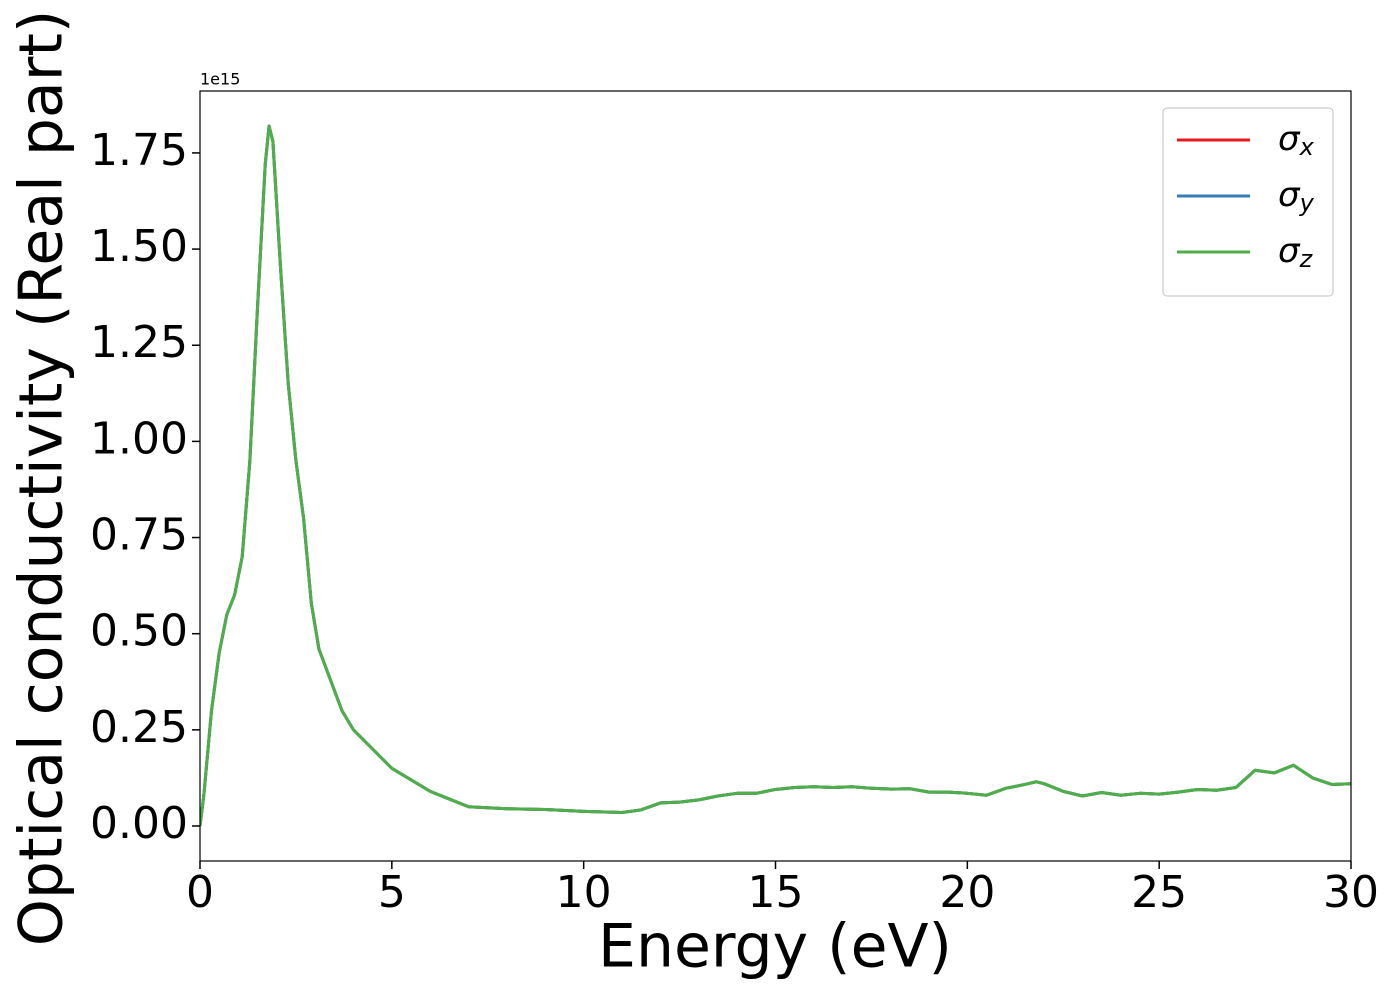  I want to click on y-tick-label: 1.25, so click(139, 342).